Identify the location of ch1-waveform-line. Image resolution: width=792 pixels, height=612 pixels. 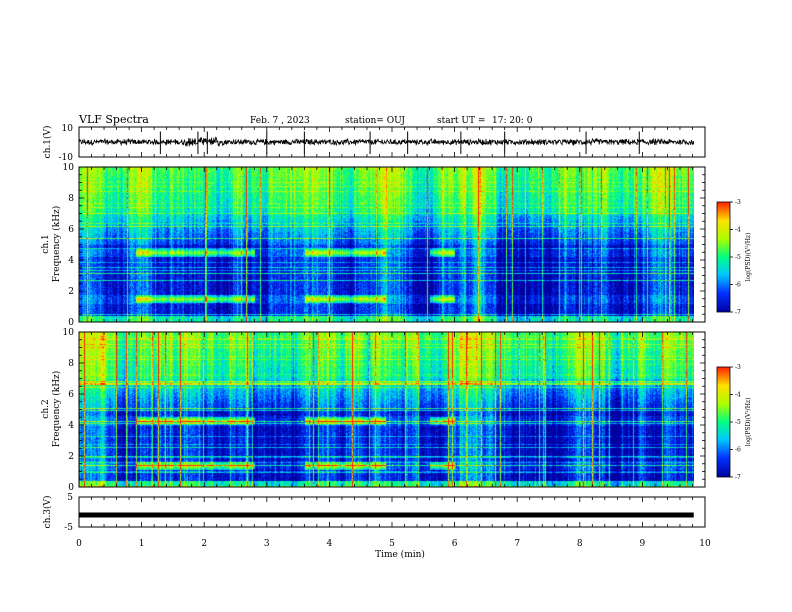
(386, 141).